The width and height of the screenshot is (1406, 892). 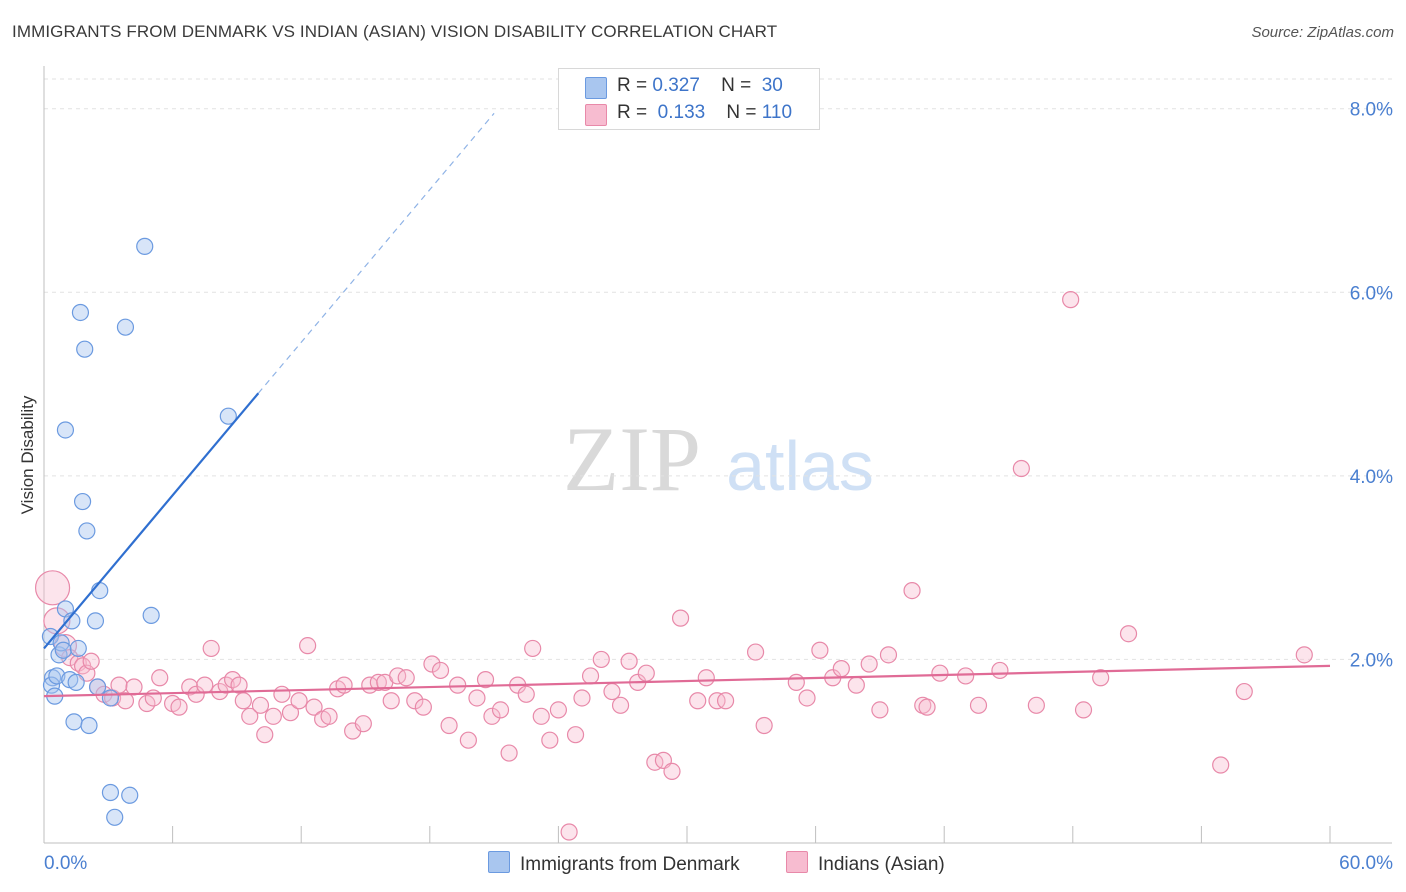 I want to click on x-tick-label: 60.0%, so click(x=1366, y=863).